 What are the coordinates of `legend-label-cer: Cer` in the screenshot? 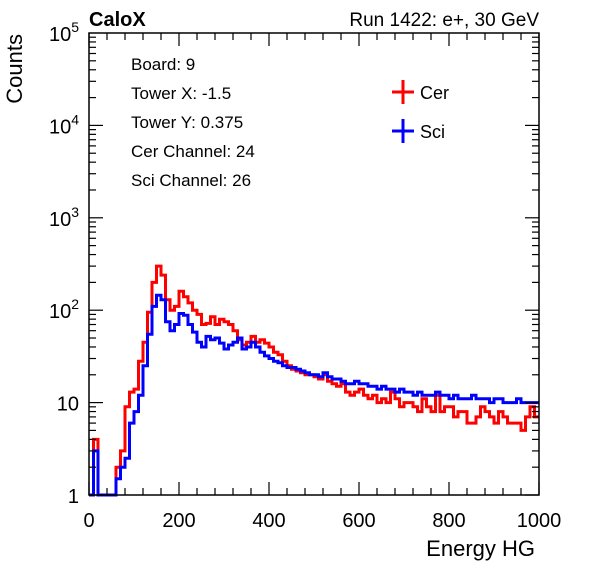 It's located at (434, 93).